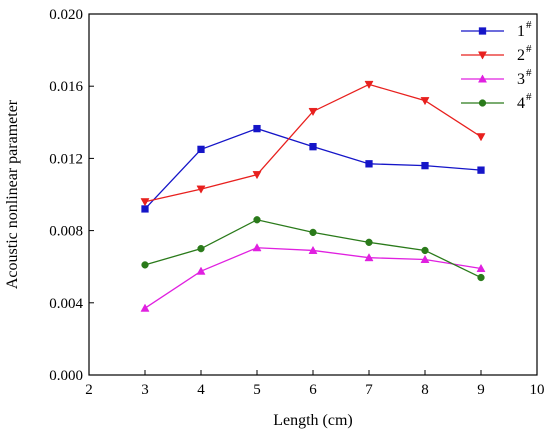 The height and width of the screenshot is (438, 550). I want to click on y-tick-label: 0.012, so click(66, 159).